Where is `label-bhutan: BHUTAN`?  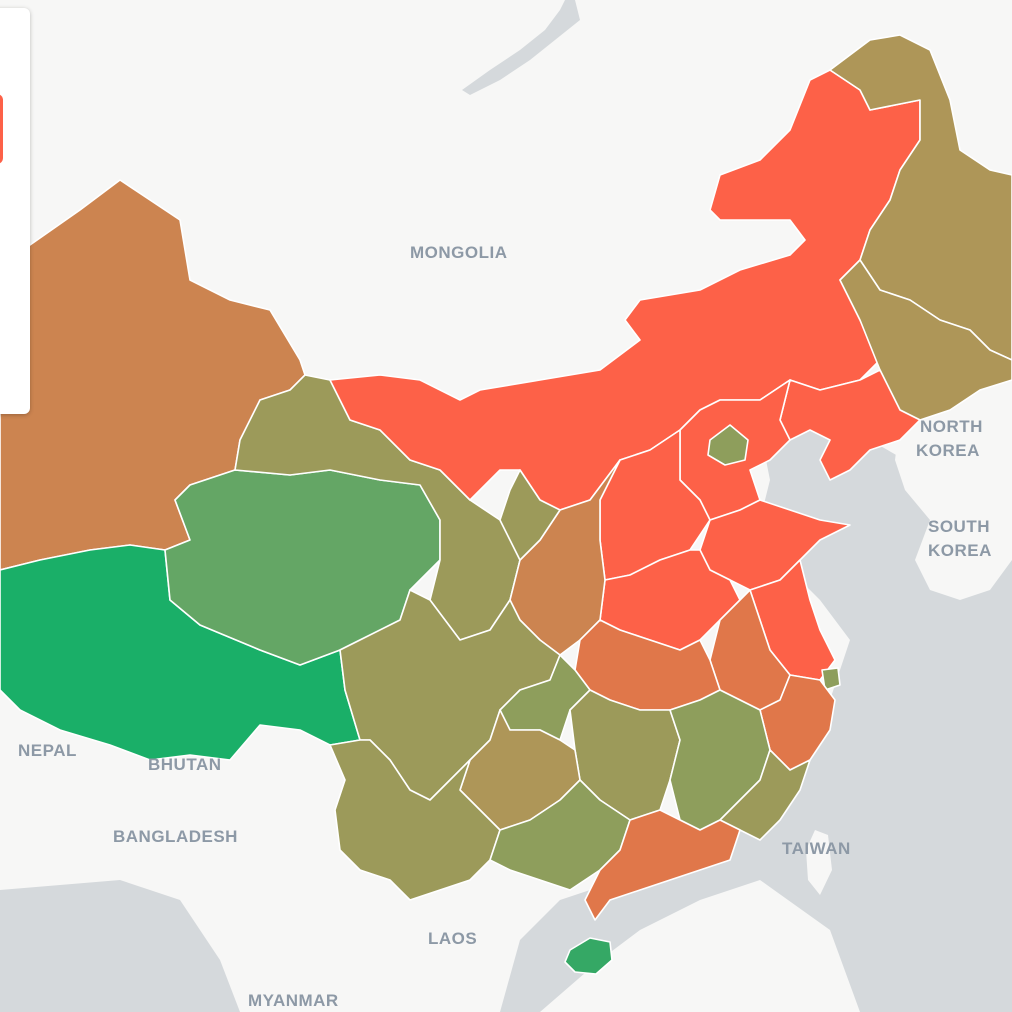 label-bhutan: BHUTAN is located at coordinates (185, 764).